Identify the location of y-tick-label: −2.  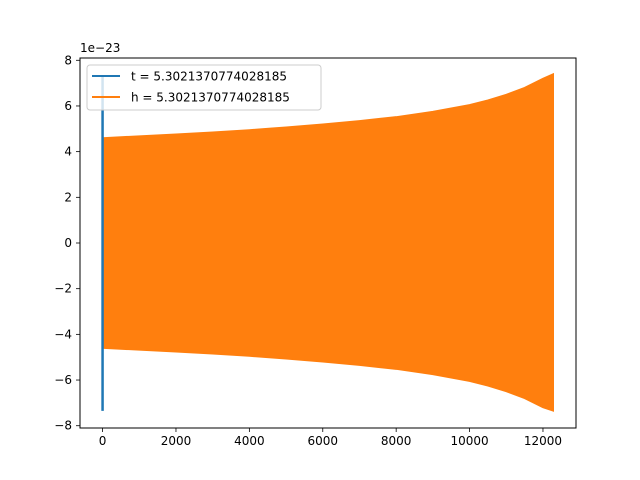
(63, 289).